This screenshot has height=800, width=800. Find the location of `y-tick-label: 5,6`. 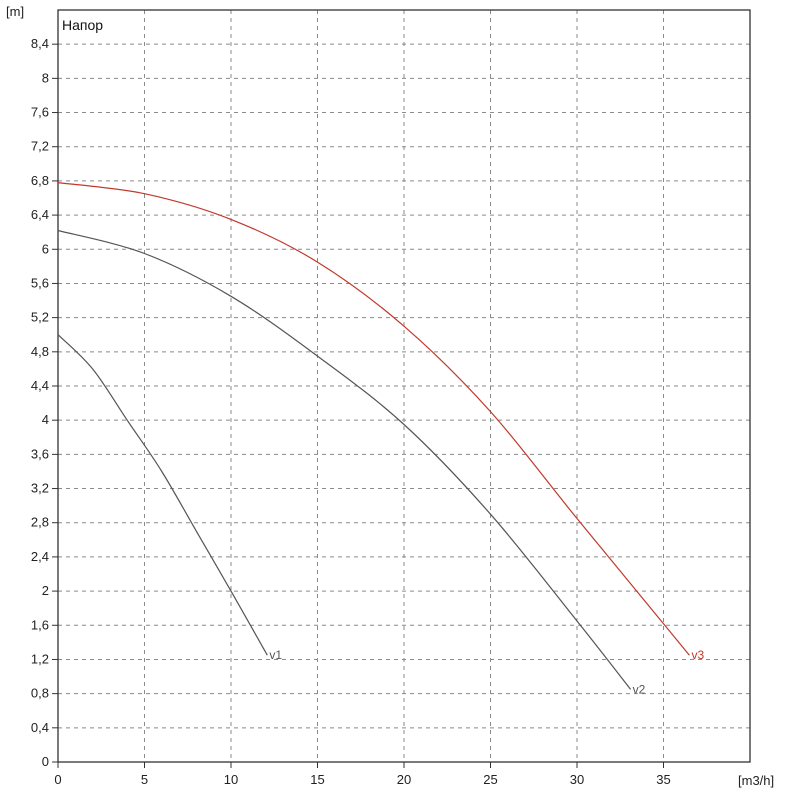

y-tick-label: 5,6 is located at coordinates (40, 282).